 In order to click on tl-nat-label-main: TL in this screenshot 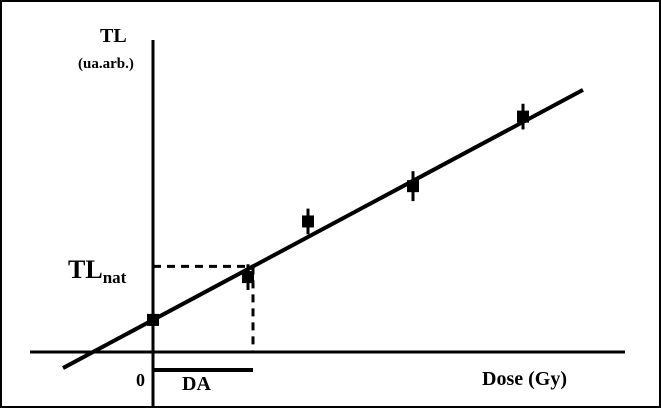, I will do `click(85, 269)`.